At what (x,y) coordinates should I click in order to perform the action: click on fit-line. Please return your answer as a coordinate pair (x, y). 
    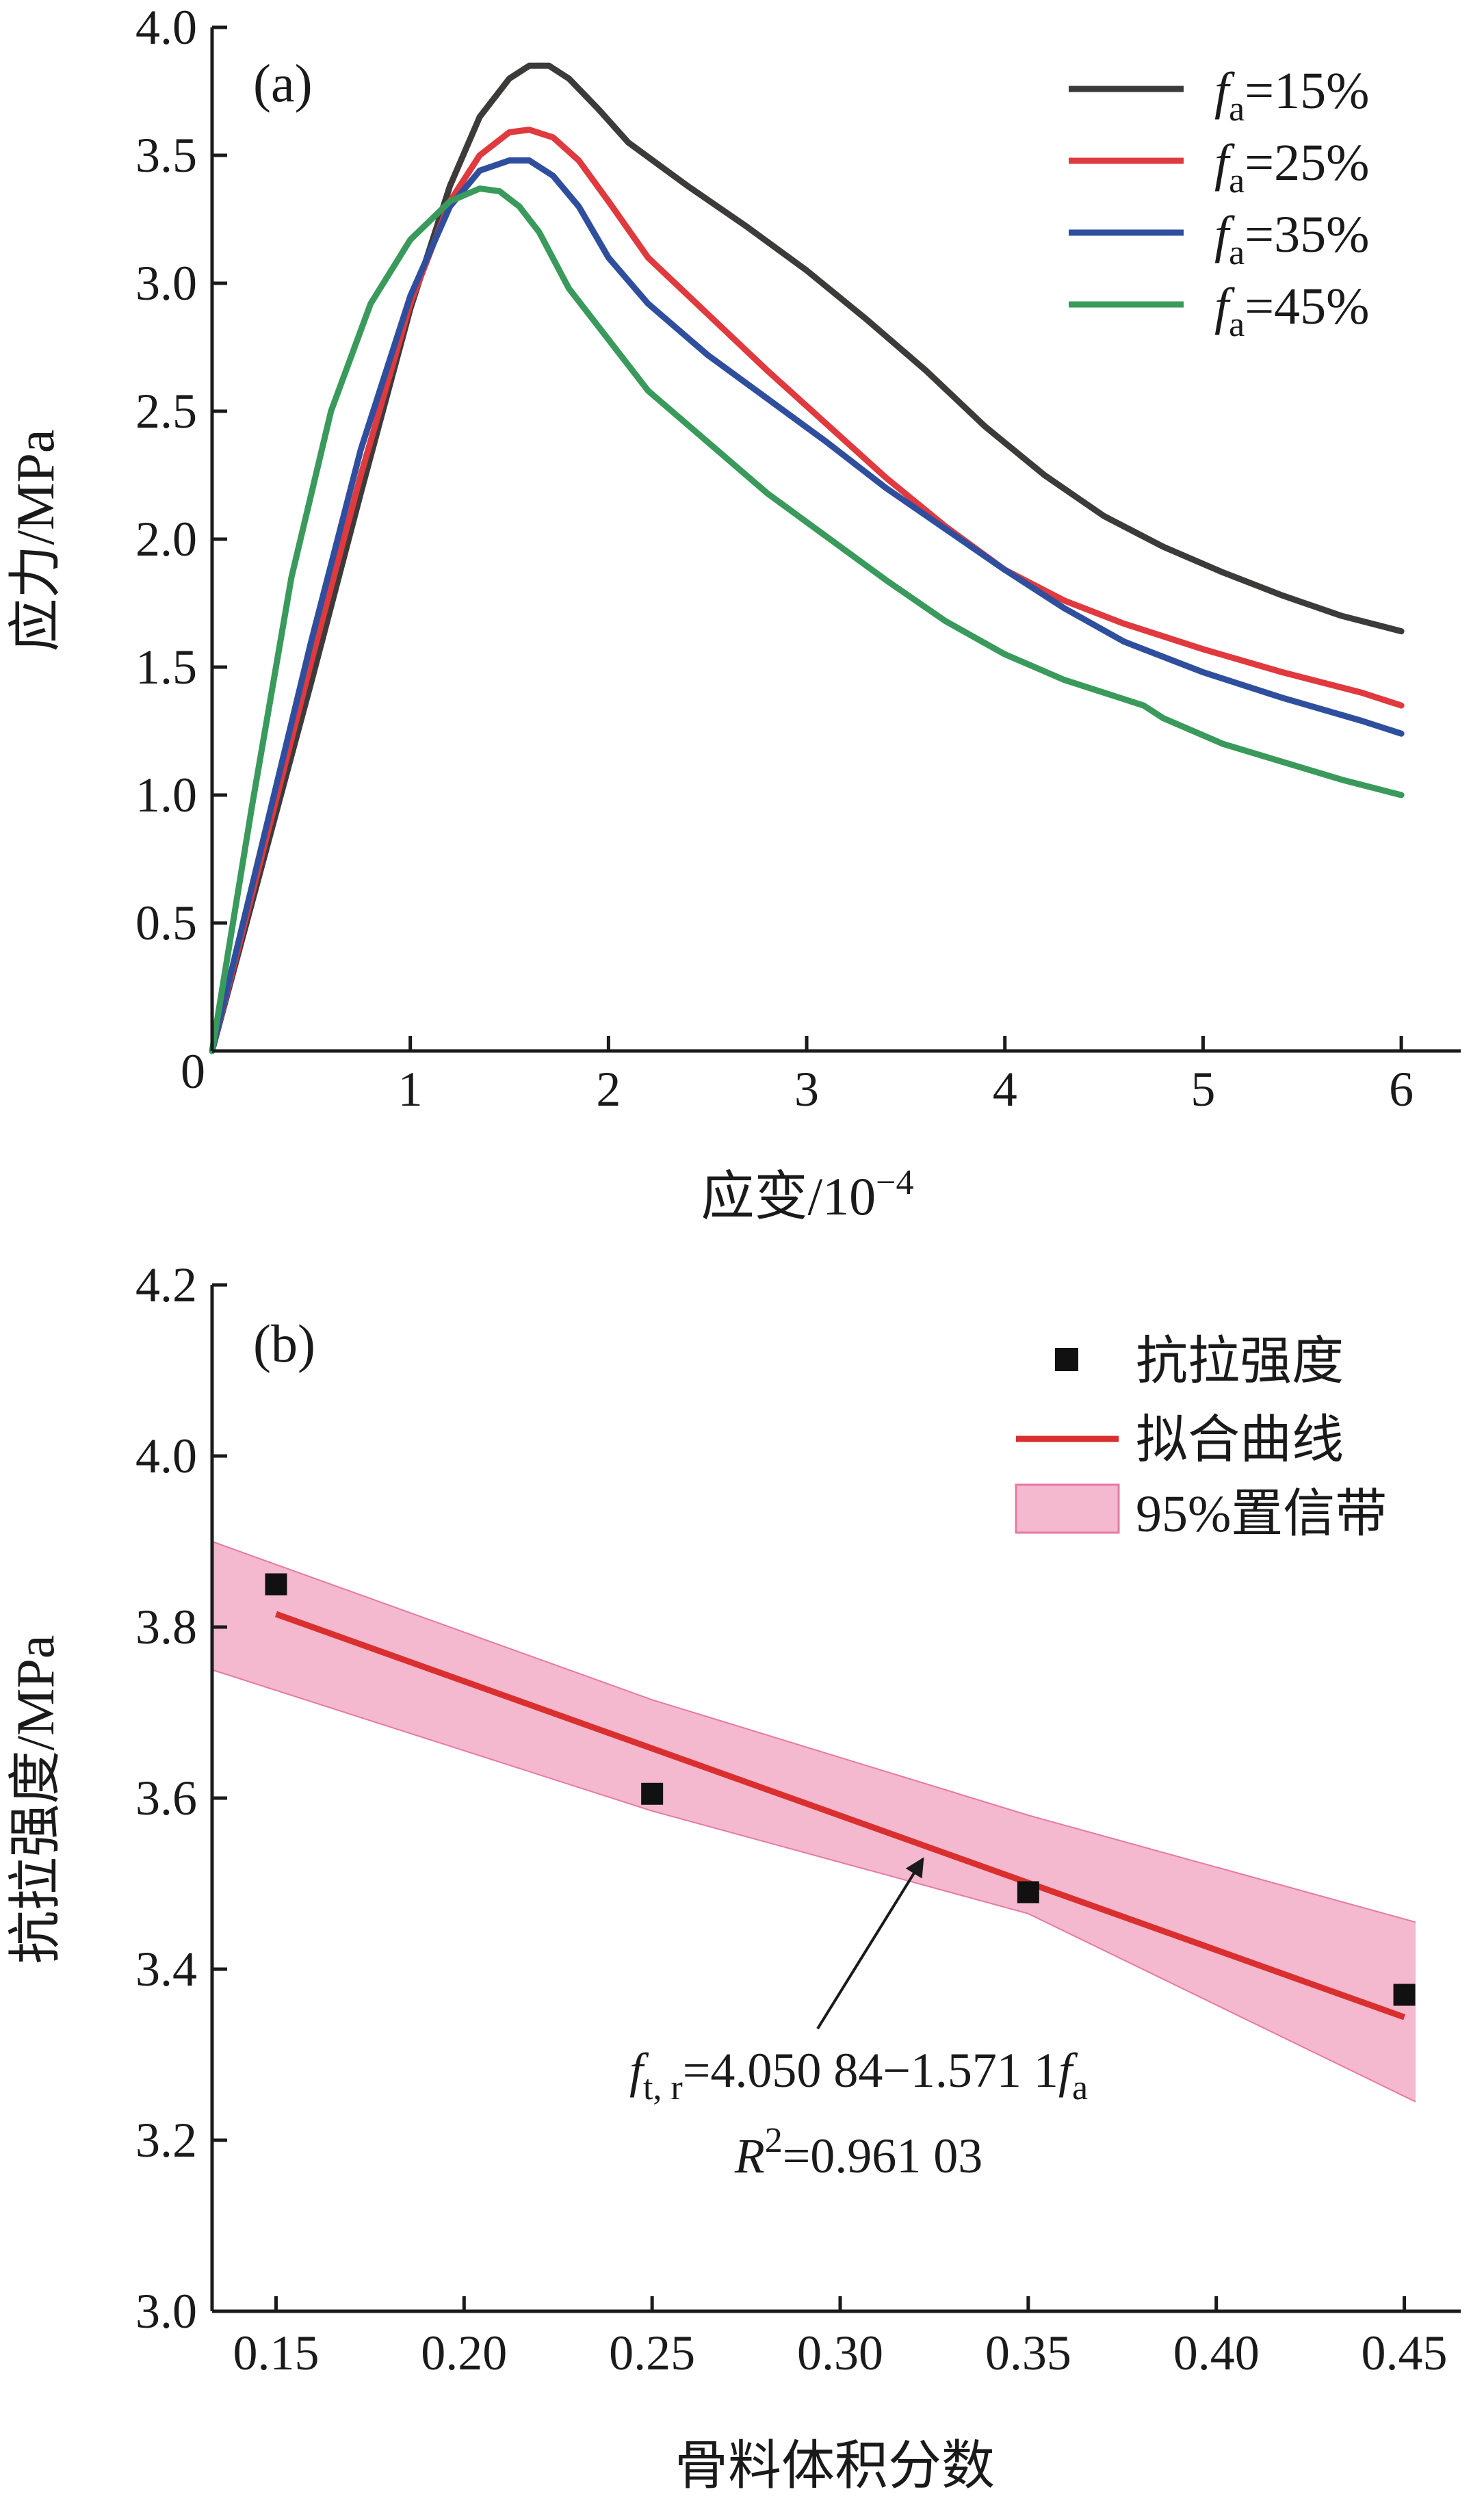
    Looking at the image, I should click on (840, 1815).